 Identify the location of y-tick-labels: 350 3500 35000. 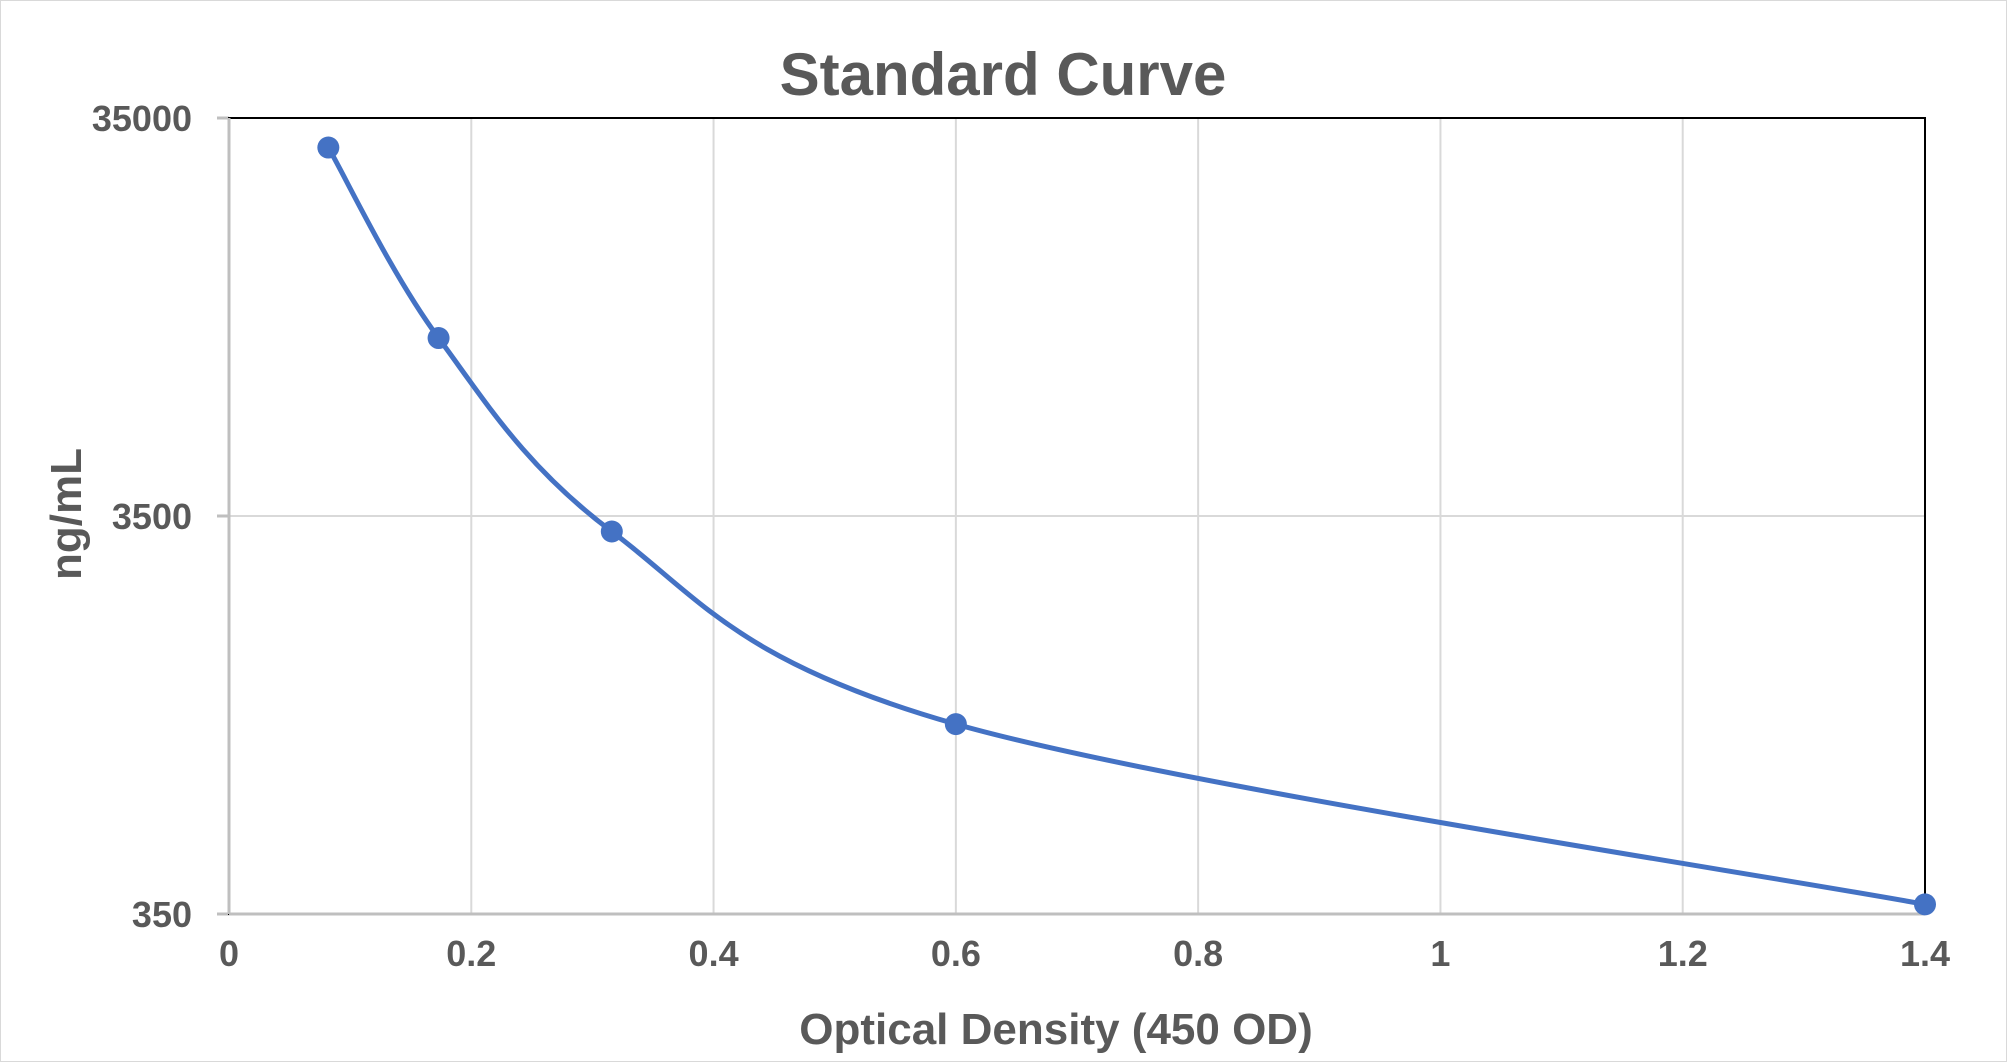
(142, 516).